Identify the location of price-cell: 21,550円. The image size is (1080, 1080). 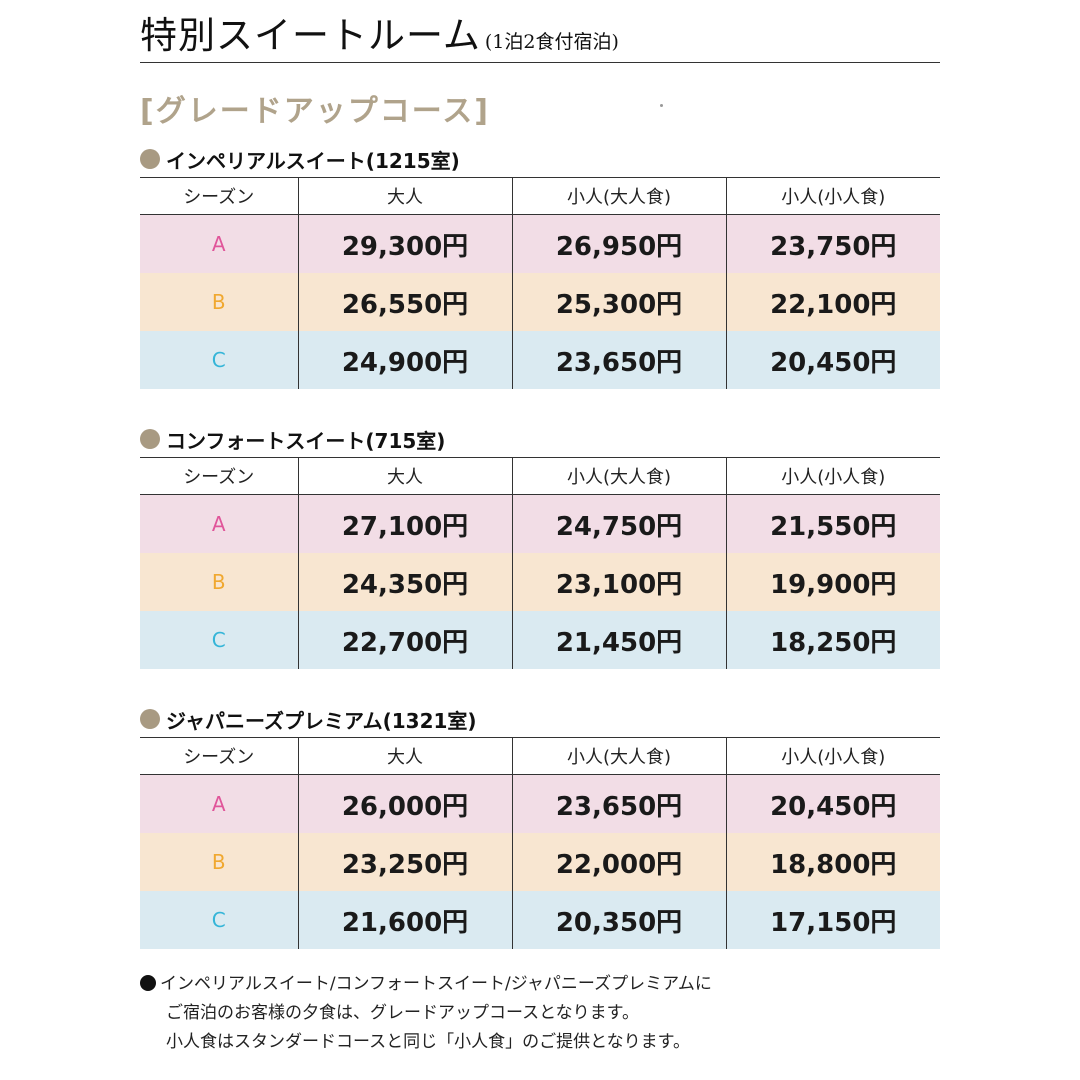
(832, 523).